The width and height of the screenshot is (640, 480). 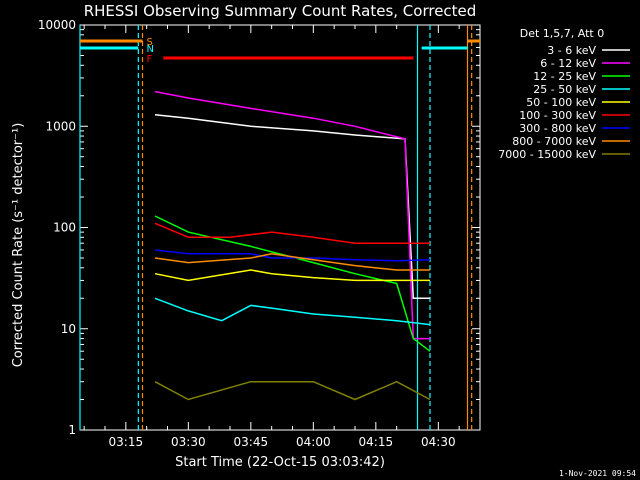 What do you see at coordinates (547, 154) in the screenshot?
I see `legend-entry-label: 7000 - 15000 keV` at bounding box center [547, 154].